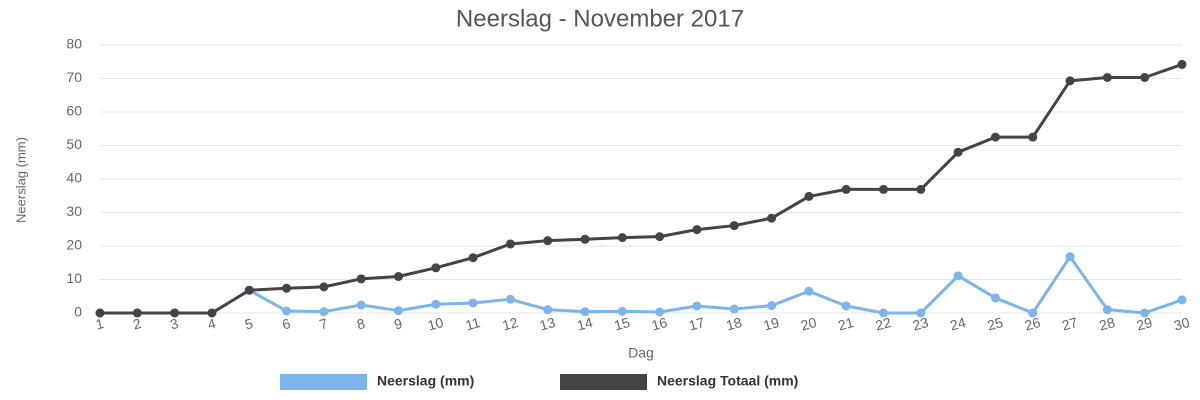 Image resolution: width=1200 pixels, height=400 pixels. What do you see at coordinates (473, 323) in the screenshot?
I see `x-tick-label: 11` at bounding box center [473, 323].